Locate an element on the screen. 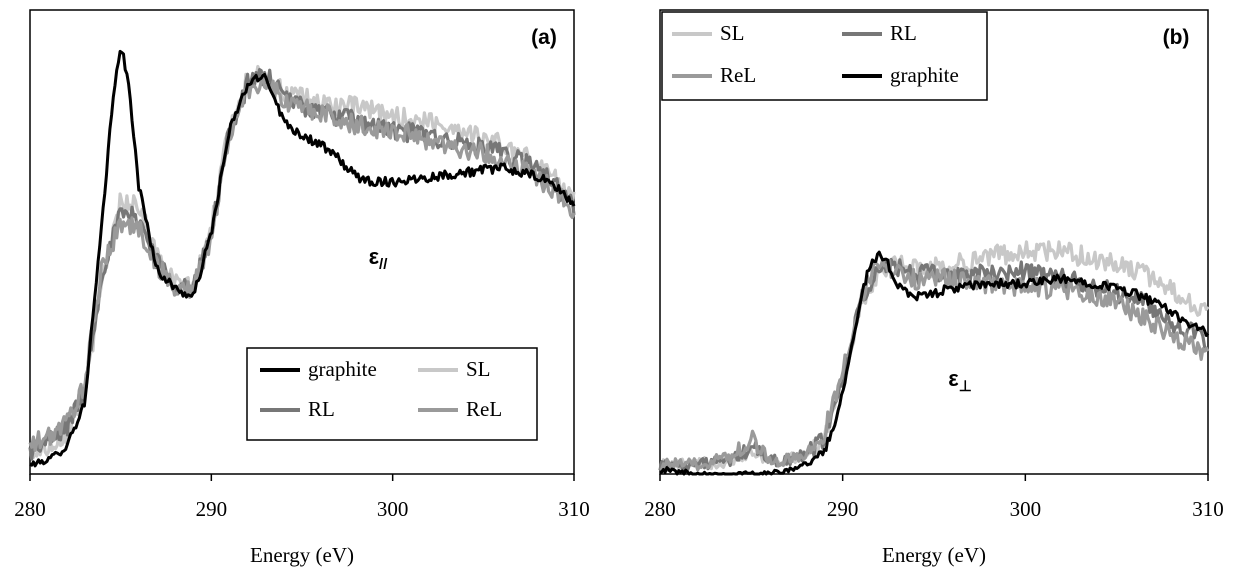  legend: SL RL ReL graphite is located at coordinates (824, 56).